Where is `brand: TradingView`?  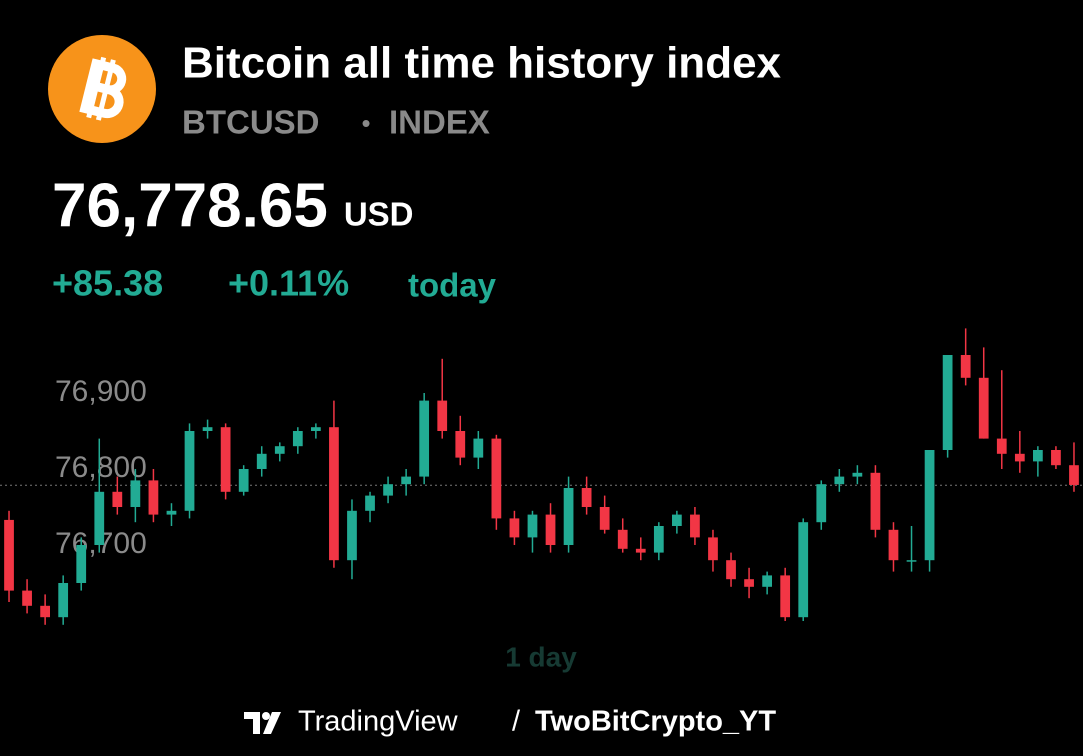
brand: TradingView is located at coordinates (378, 722).